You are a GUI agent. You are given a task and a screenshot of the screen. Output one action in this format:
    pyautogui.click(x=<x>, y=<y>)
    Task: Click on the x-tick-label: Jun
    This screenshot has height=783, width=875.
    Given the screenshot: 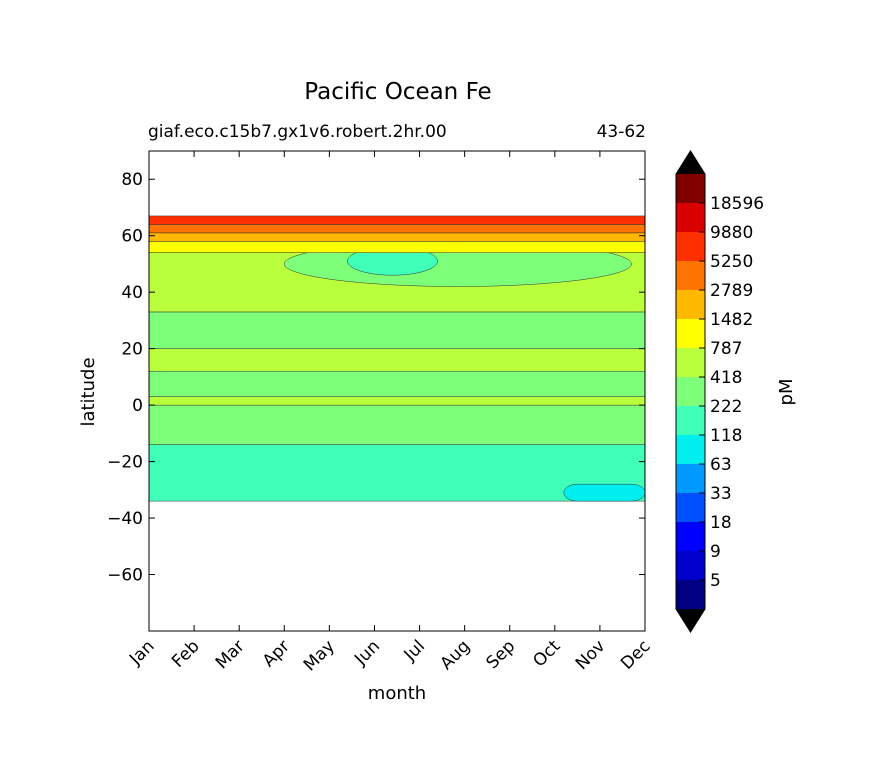 What is the action you would take?
    pyautogui.click(x=367, y=653)
    